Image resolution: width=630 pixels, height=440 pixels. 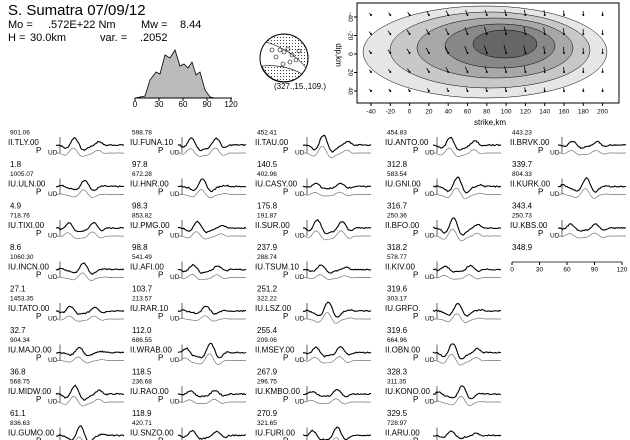 What do you see at coordinates (487, 112) in the screenshot?
I see `slip-xtick-label: 80` at bounding box center [487, 112].